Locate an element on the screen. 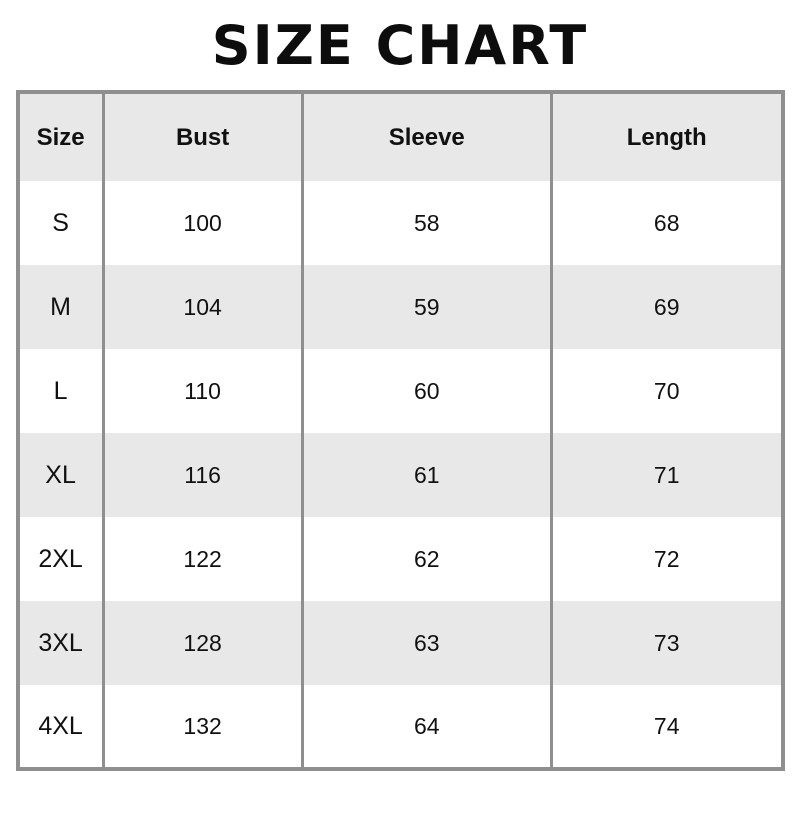  bust-cell: 104 is located at coordinates (202, 307).